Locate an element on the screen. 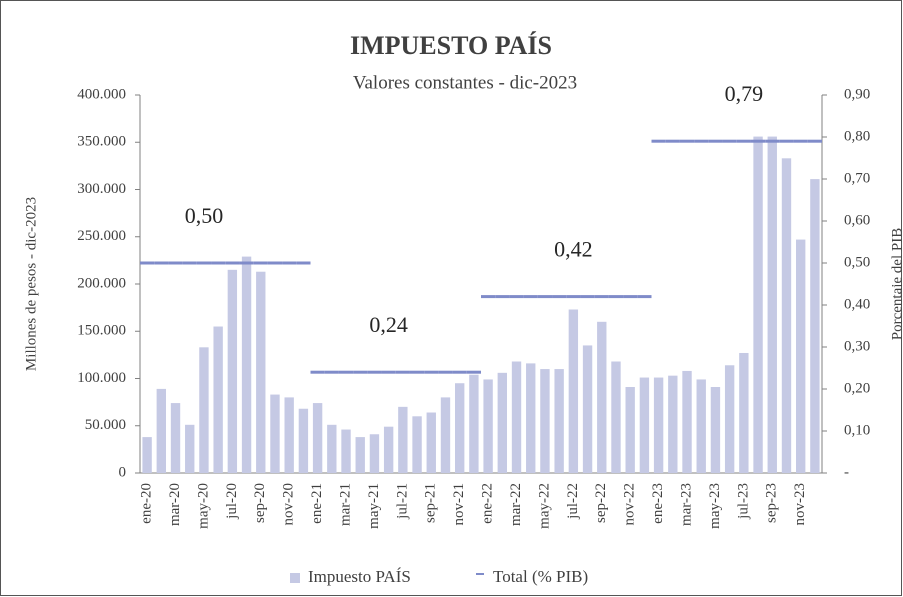 This screenshot has width=903, height=597. y2-tick-label: 0,60 is located at coordinates (857, 220).